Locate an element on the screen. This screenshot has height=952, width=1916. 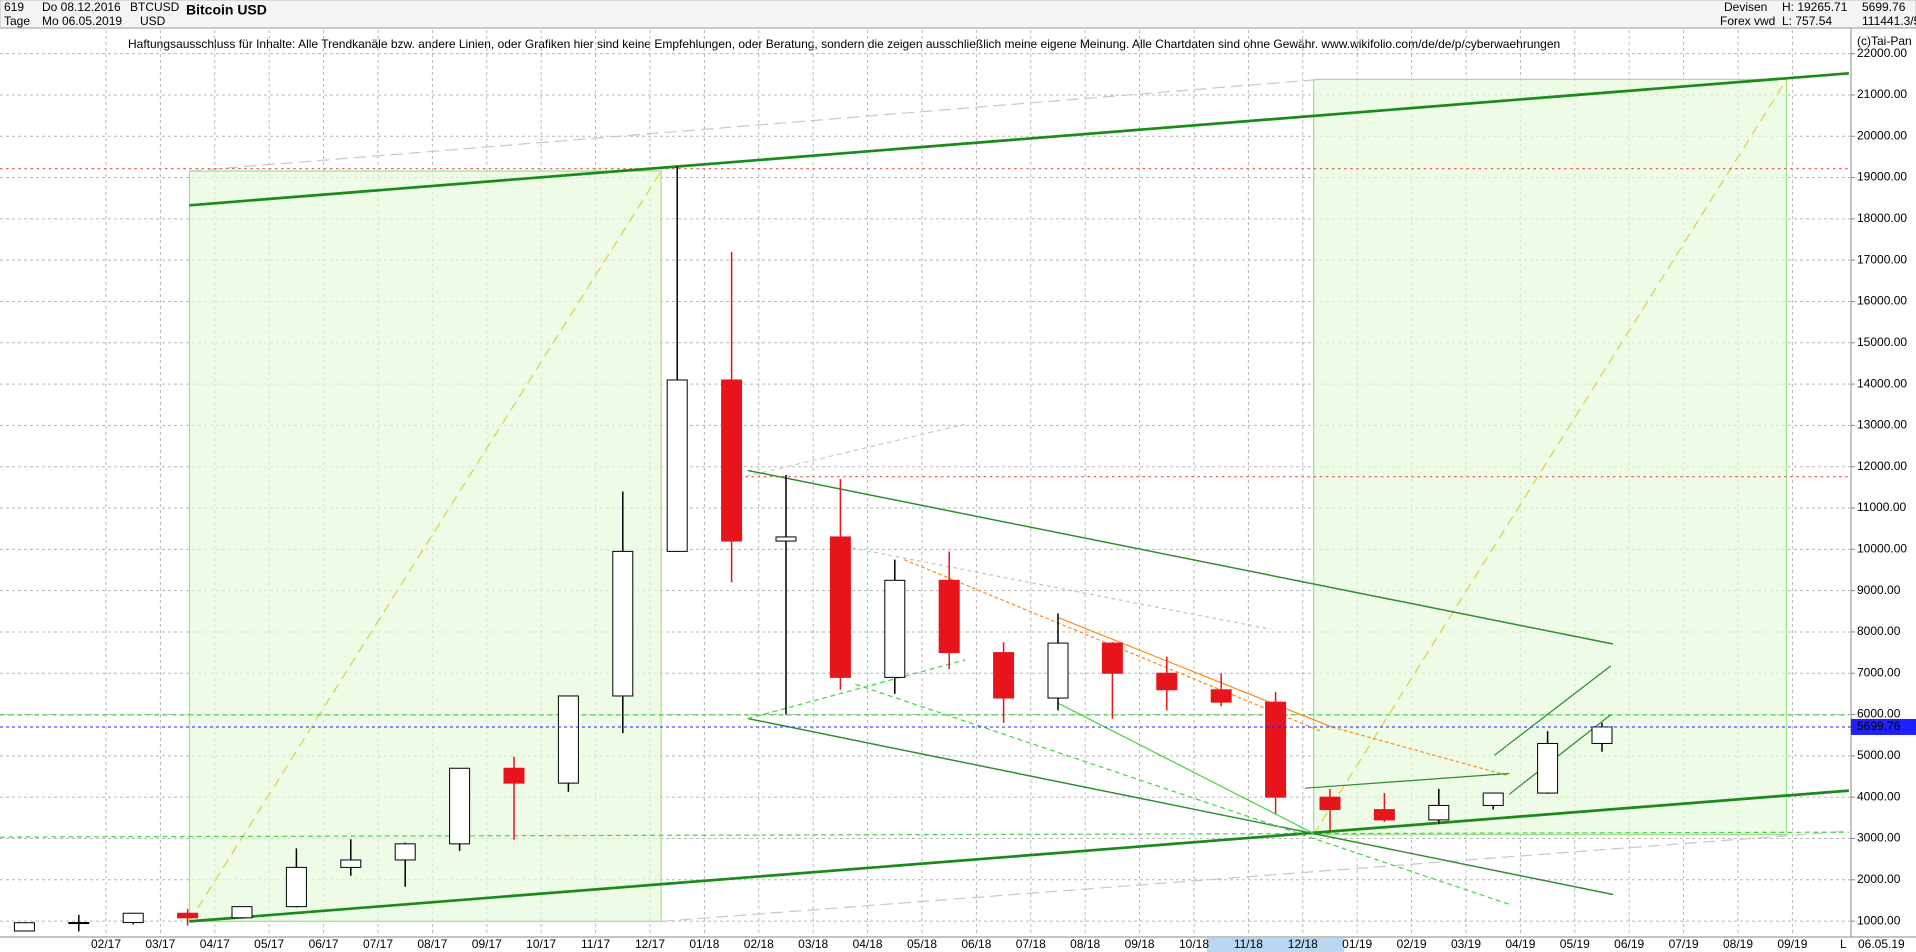
header-period: Tage is located at coordinates (17, 21).